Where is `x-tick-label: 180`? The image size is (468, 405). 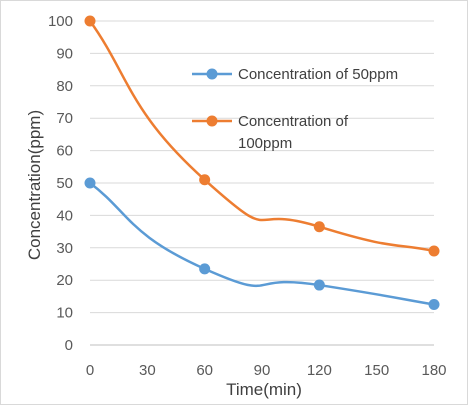
x-tick-label: 180 is located at coordinates (433, 370).